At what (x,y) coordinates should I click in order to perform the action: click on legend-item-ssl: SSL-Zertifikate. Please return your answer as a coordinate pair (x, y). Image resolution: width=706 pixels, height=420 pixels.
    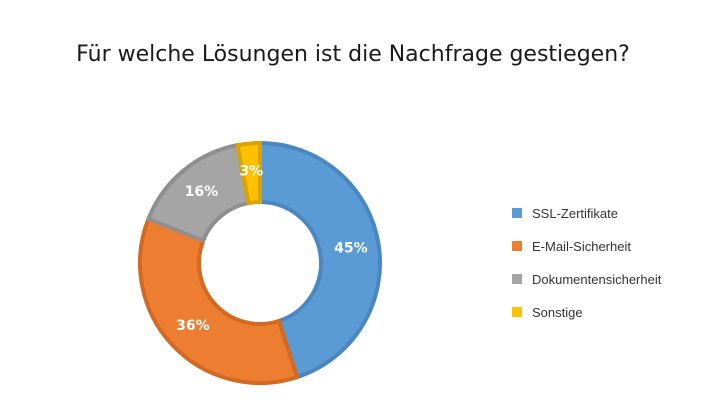
    Looking at the image, I should click on (586, 213).